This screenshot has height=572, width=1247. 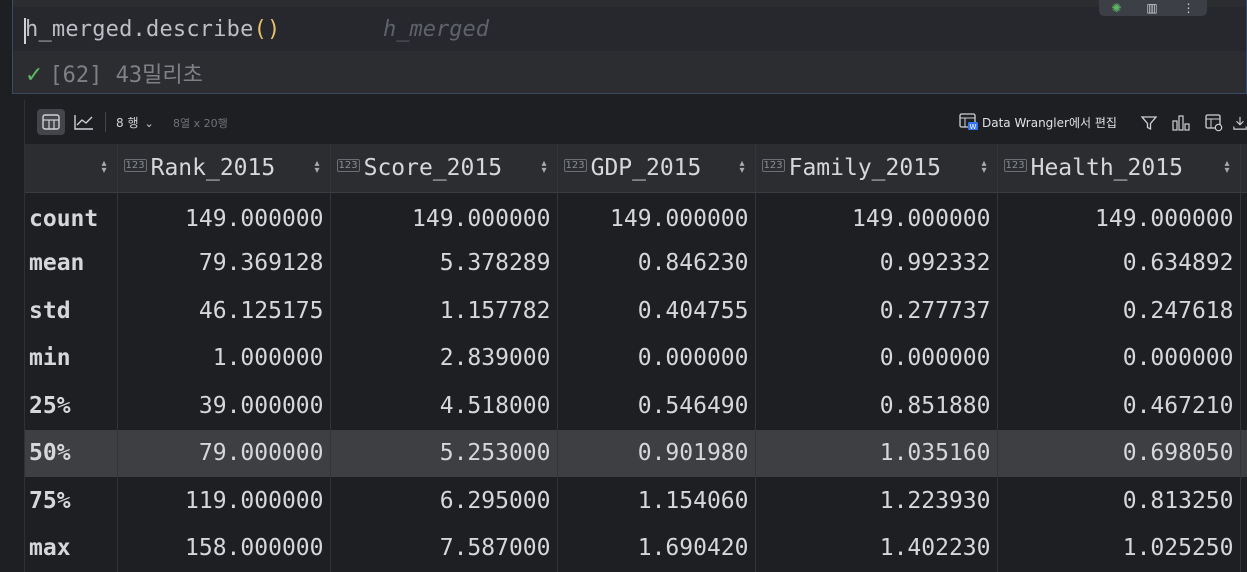 I want to click on chart-view-icon, so click(x=84, y=122).